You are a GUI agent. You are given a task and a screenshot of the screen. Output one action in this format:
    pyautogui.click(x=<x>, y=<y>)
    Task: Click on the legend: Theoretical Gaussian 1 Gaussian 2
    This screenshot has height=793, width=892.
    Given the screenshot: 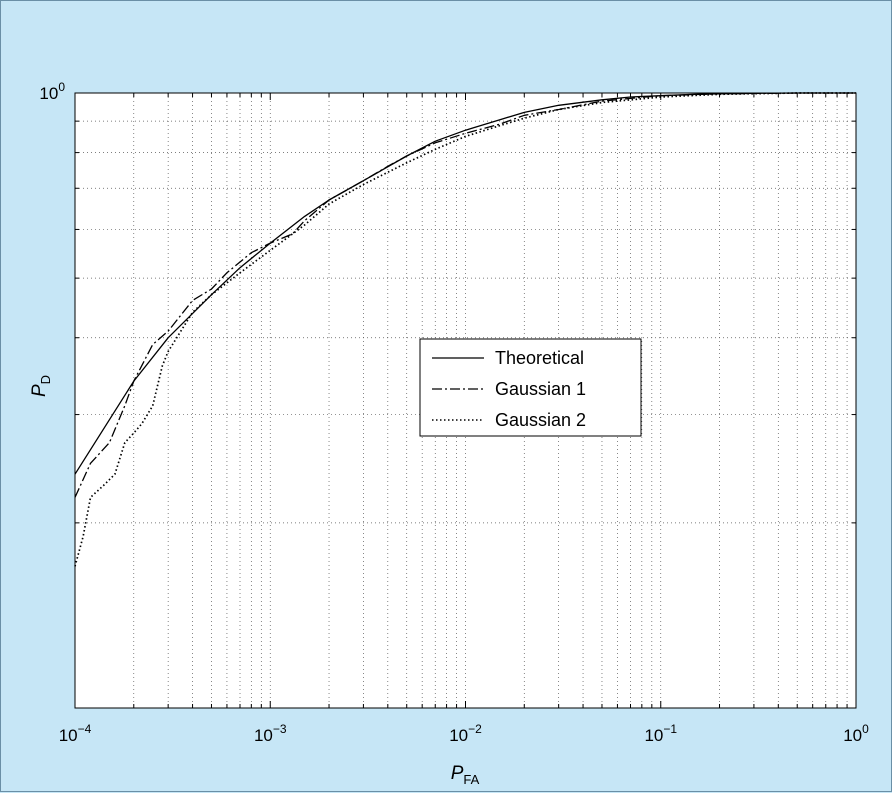 What is the action you would take?
    pyautogui.click(x=530, y=387)
    